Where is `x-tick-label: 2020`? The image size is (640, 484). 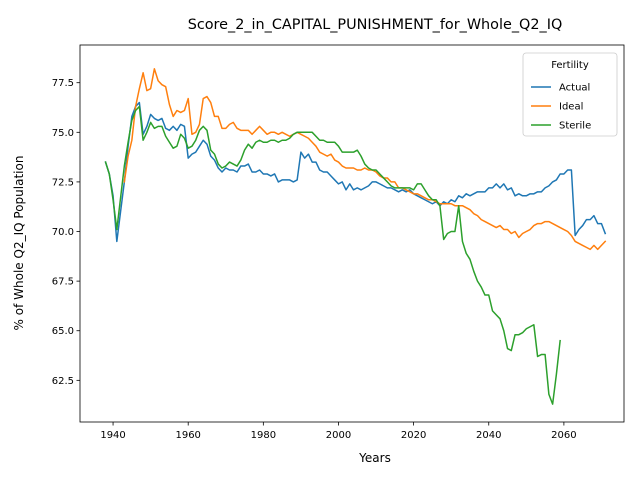
x-tick-label: 2020 is located at coordinates (413, 435).